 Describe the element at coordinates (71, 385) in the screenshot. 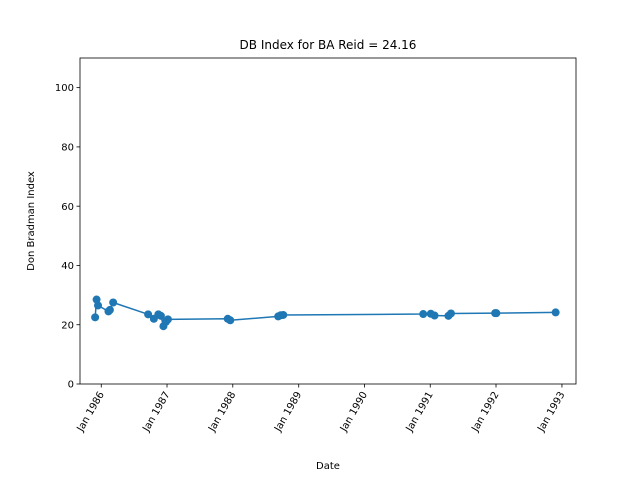

I see `y-tick-label: 0` at that location.